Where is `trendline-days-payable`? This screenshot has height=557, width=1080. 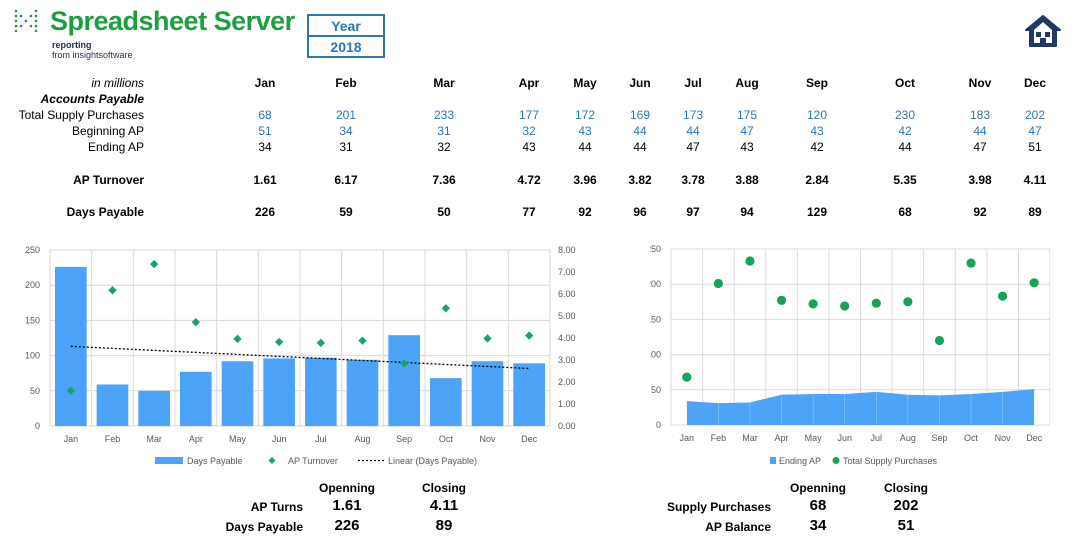 trendline-days-payable is located at coordinates (300, 357).